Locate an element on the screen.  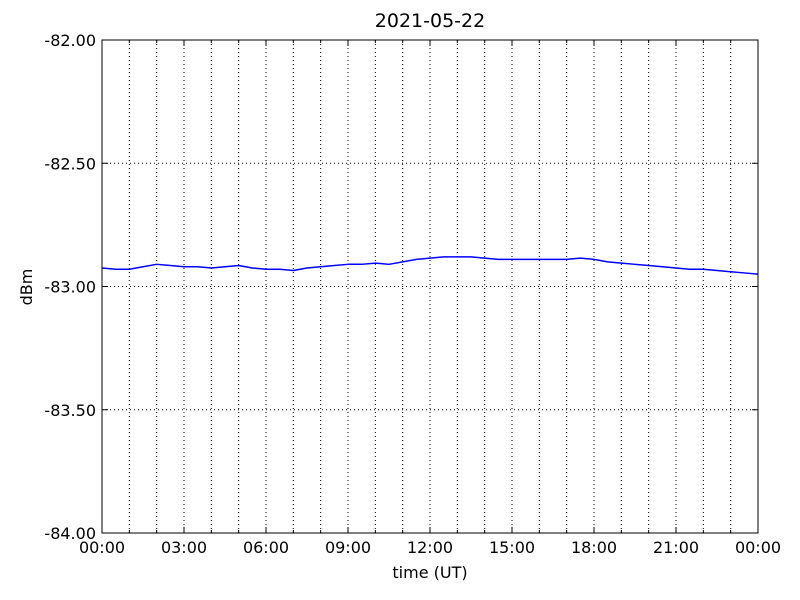
y-tick-label: -83.50 is located at coordinates (70, 410).